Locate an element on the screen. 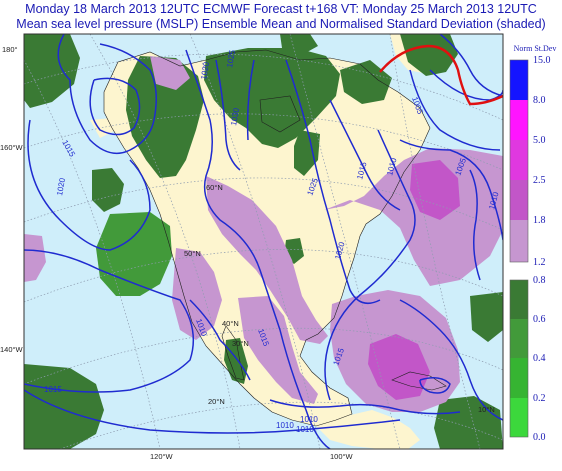 This screenshot has width=562, height=471. isobar-label: 1015 is located at coordinates (53, 389).